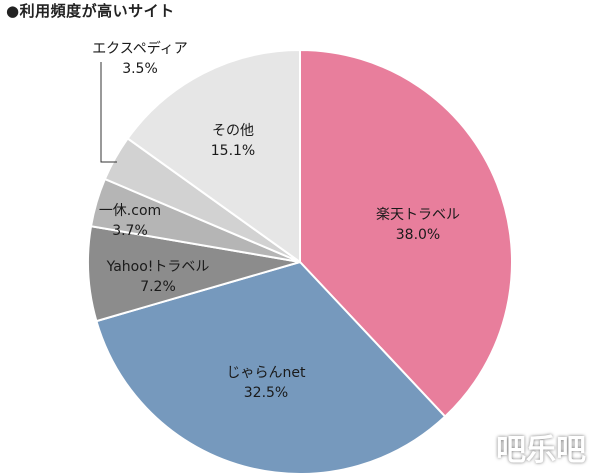 Image resolution: width=594 pixels, height=475 pixels. What do you see at coordinates (418, 215) in the screenshot?
I see `slice-label-rakuten: 楽天トラベル` at bounding box center [418, 215].